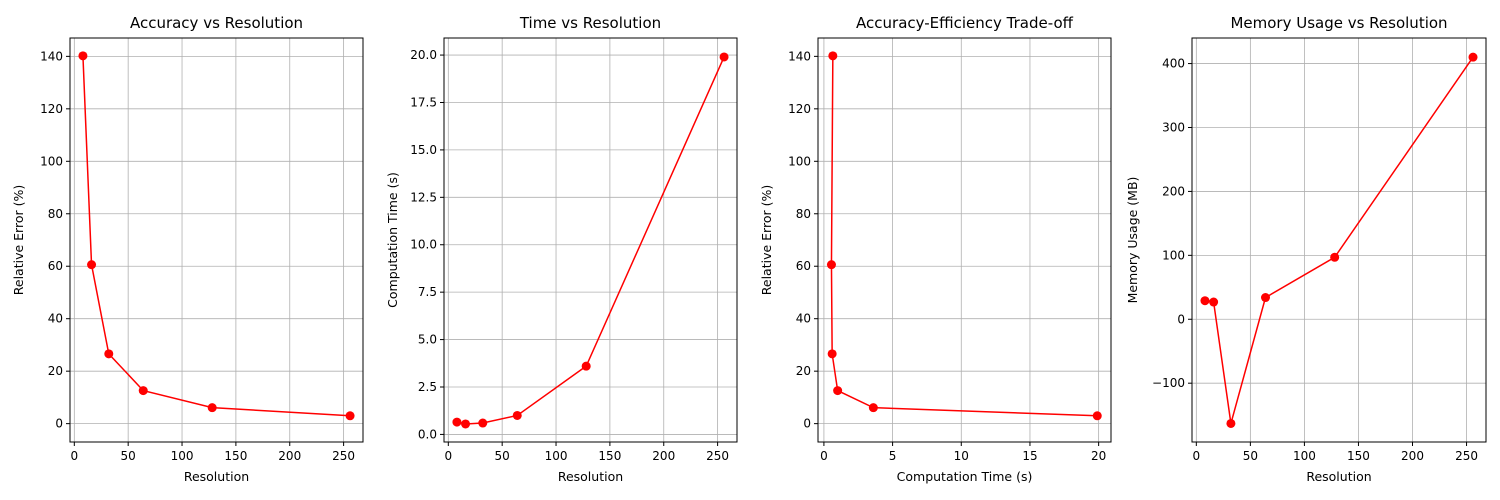 The height and width of the screenshot is (500, 1500). What do you see at coordinates (216, 23) in the screenshot?
I see `chart-title: Accuracy vs Resolution` at bounding box center [216, 23].